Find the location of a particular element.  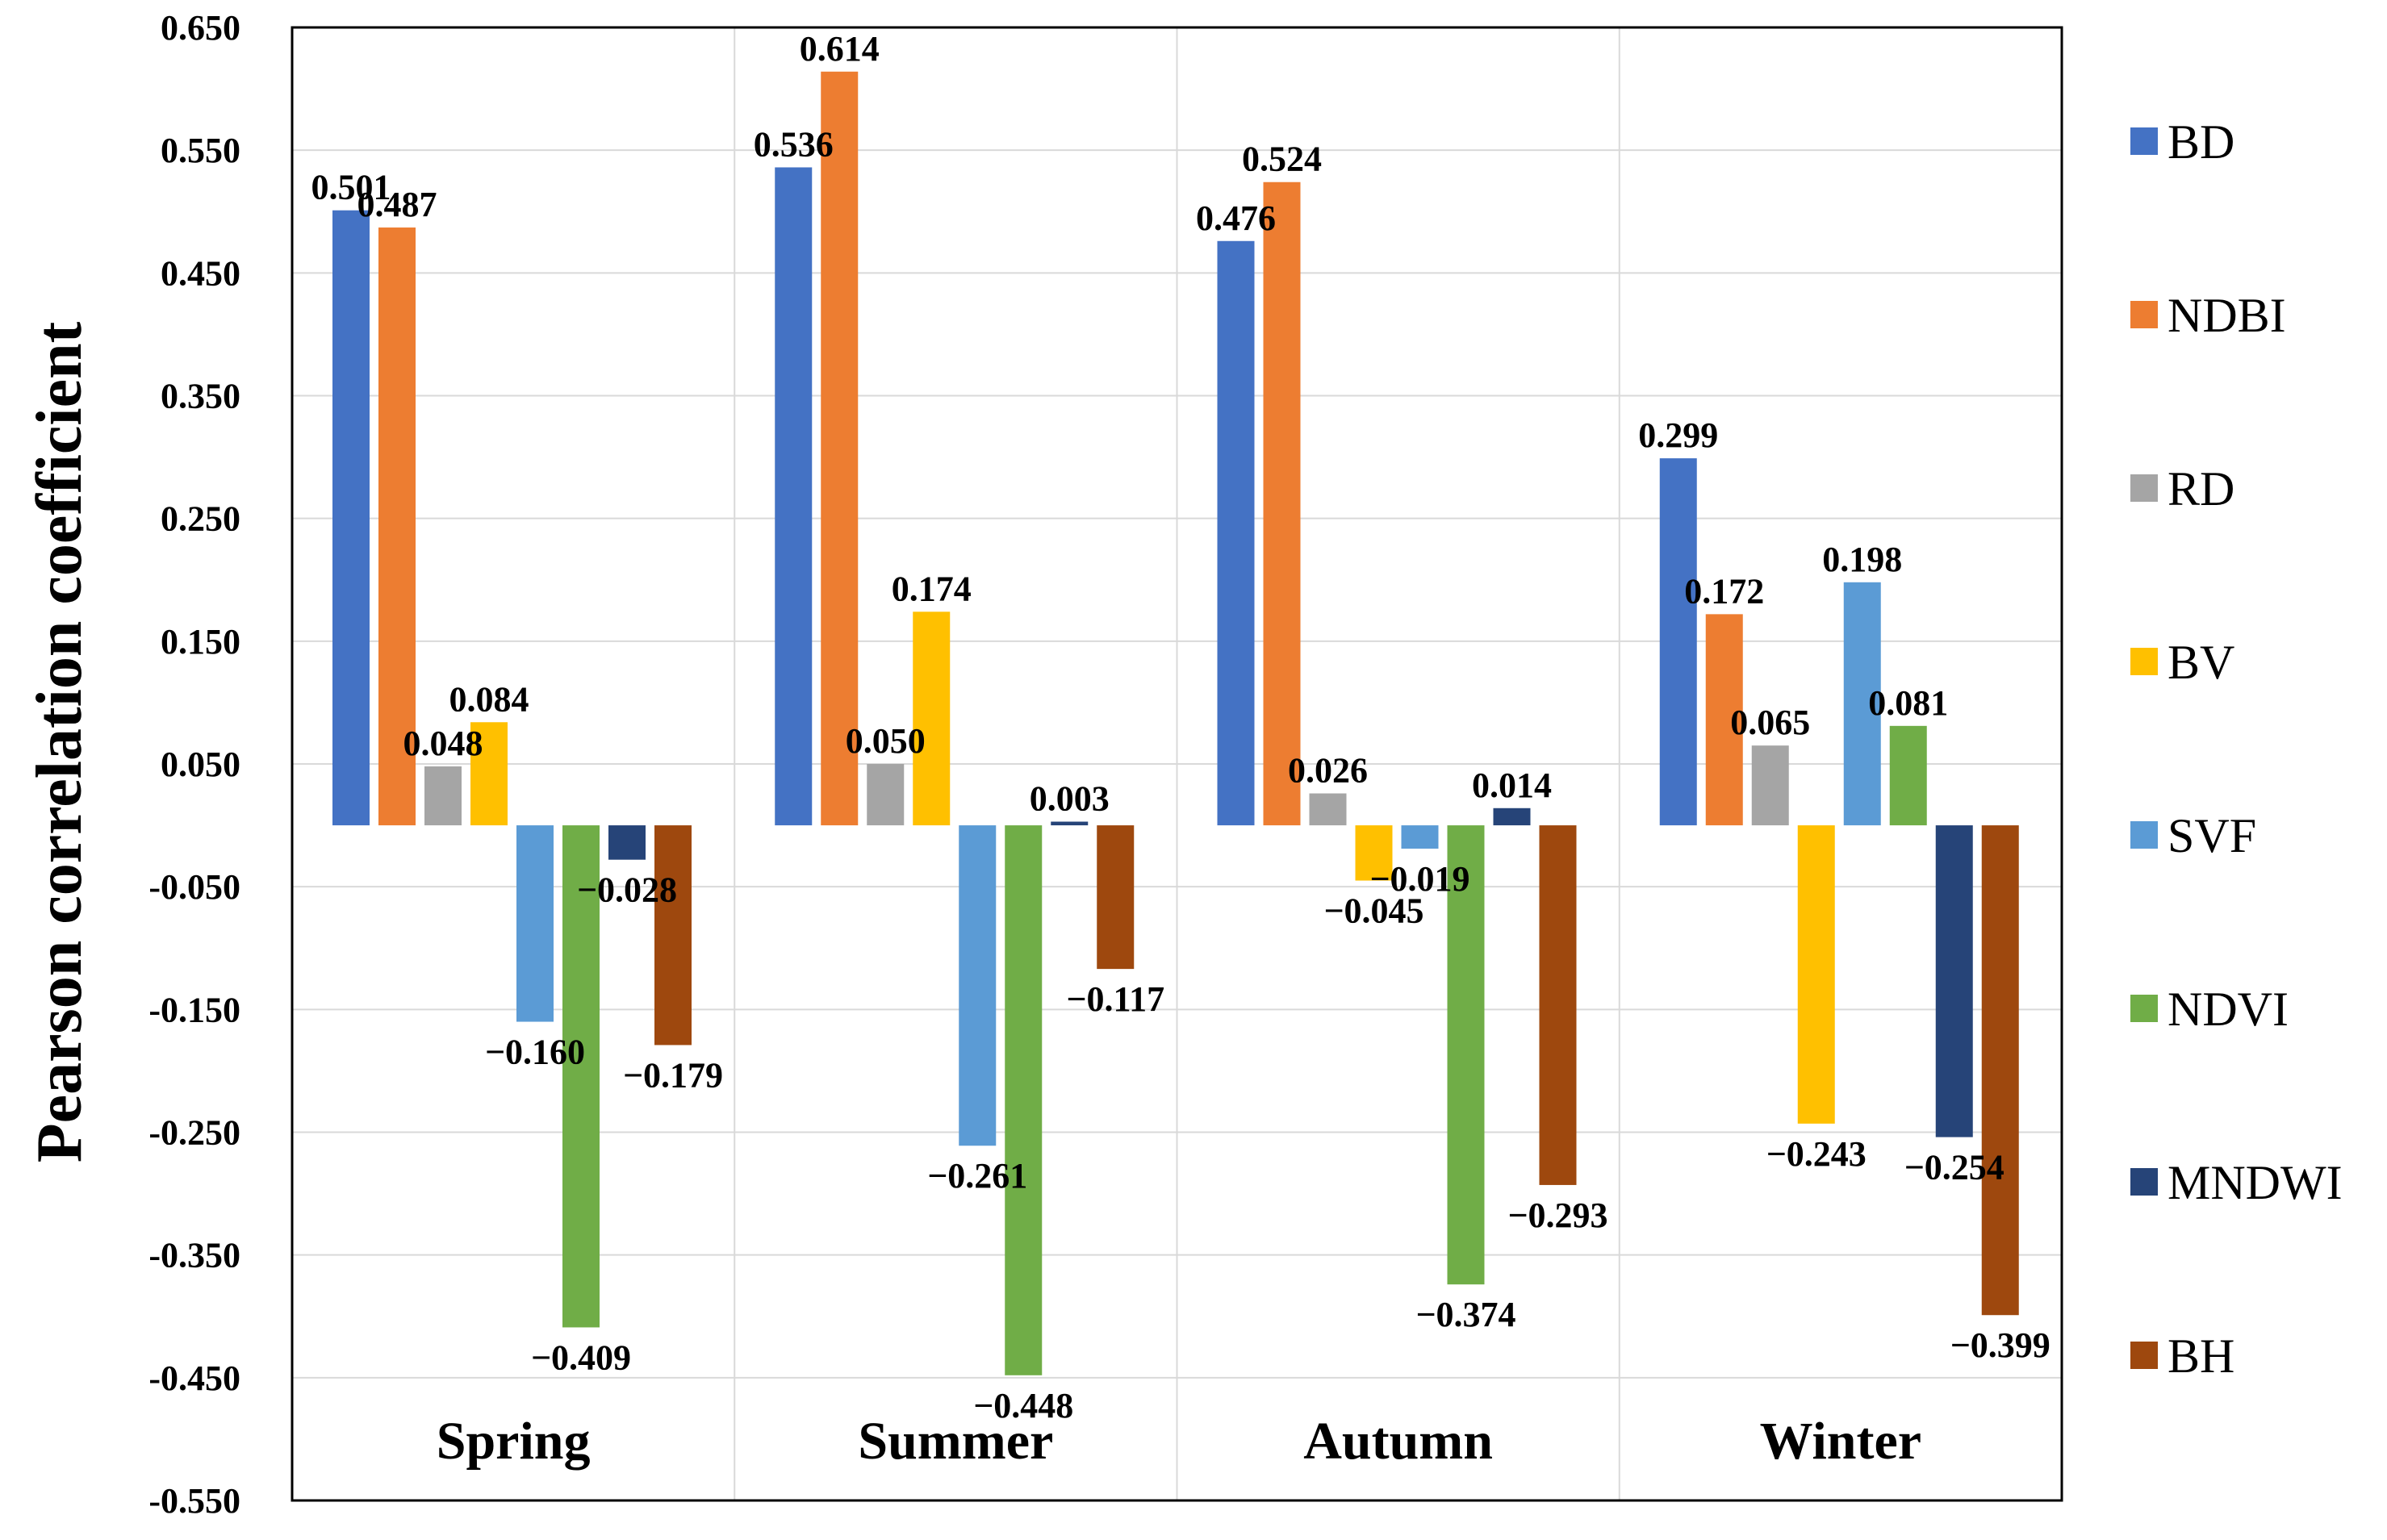

data-label: 0.299 is located at coordinates (1678, 435).